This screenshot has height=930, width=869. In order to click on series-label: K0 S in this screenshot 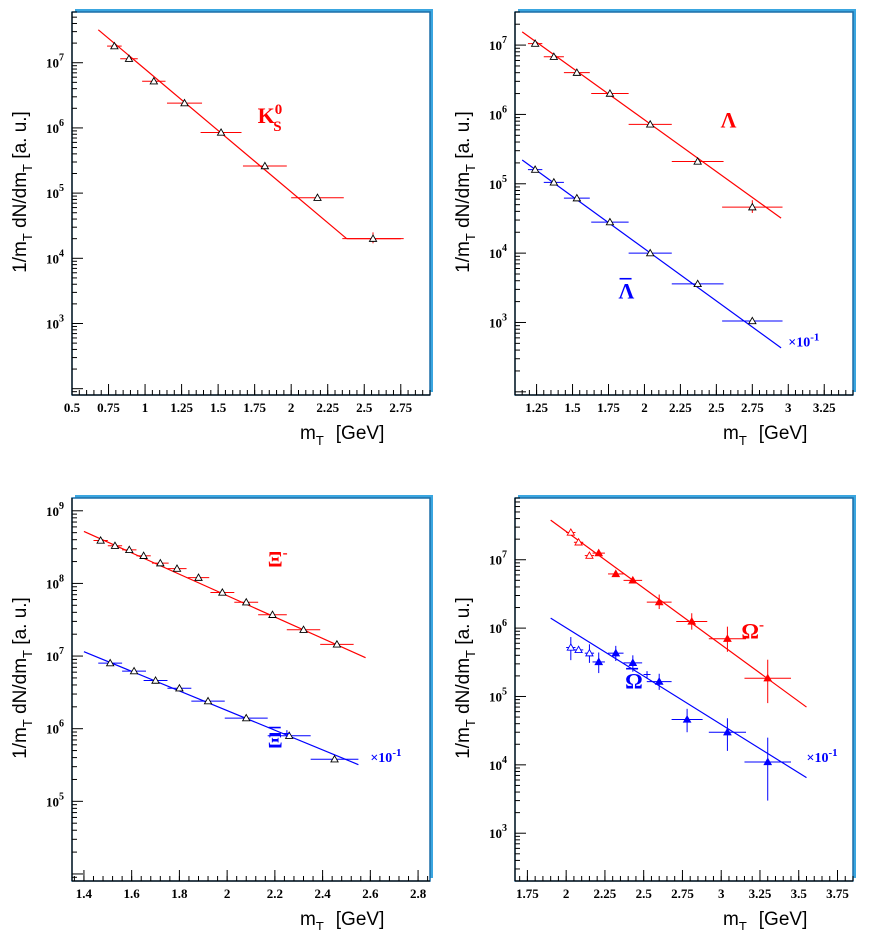, I will do `click(270, 118)`.